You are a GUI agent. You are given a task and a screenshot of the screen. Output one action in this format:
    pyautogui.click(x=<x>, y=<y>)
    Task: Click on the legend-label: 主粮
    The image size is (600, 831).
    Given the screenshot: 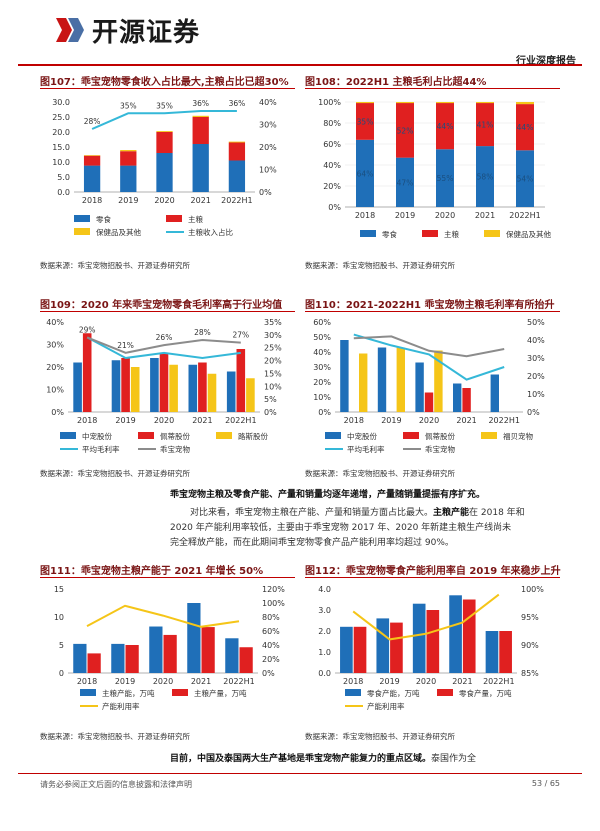 What is the action you would take?
    pyautogui.click(x=451, y=234)
    